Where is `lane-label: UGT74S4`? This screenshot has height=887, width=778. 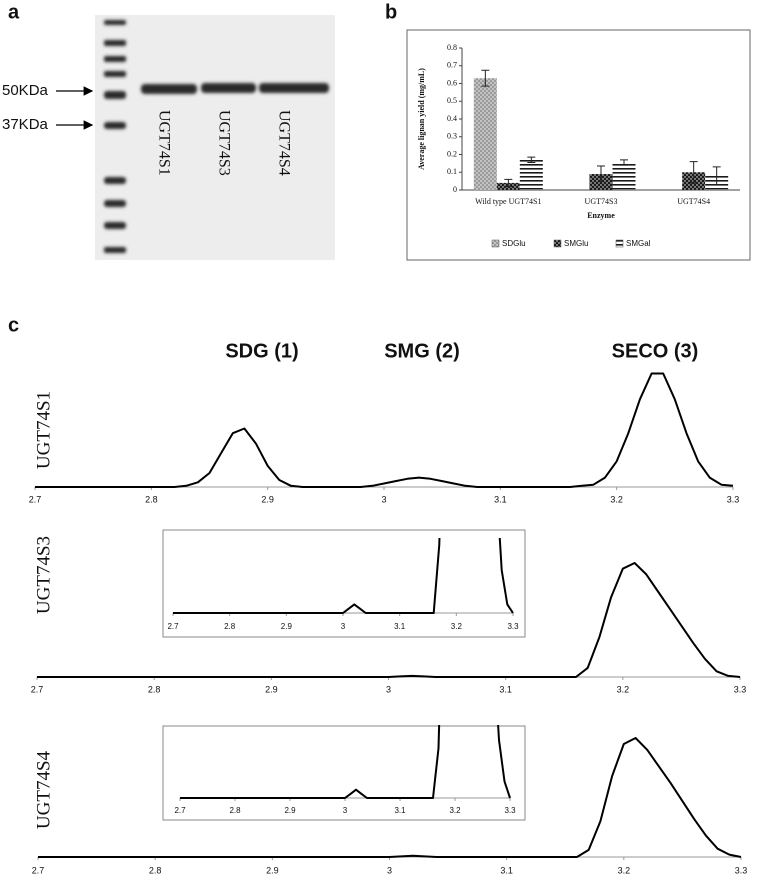 lane-label: UGT74S4 is located at coordinates (283, 143).